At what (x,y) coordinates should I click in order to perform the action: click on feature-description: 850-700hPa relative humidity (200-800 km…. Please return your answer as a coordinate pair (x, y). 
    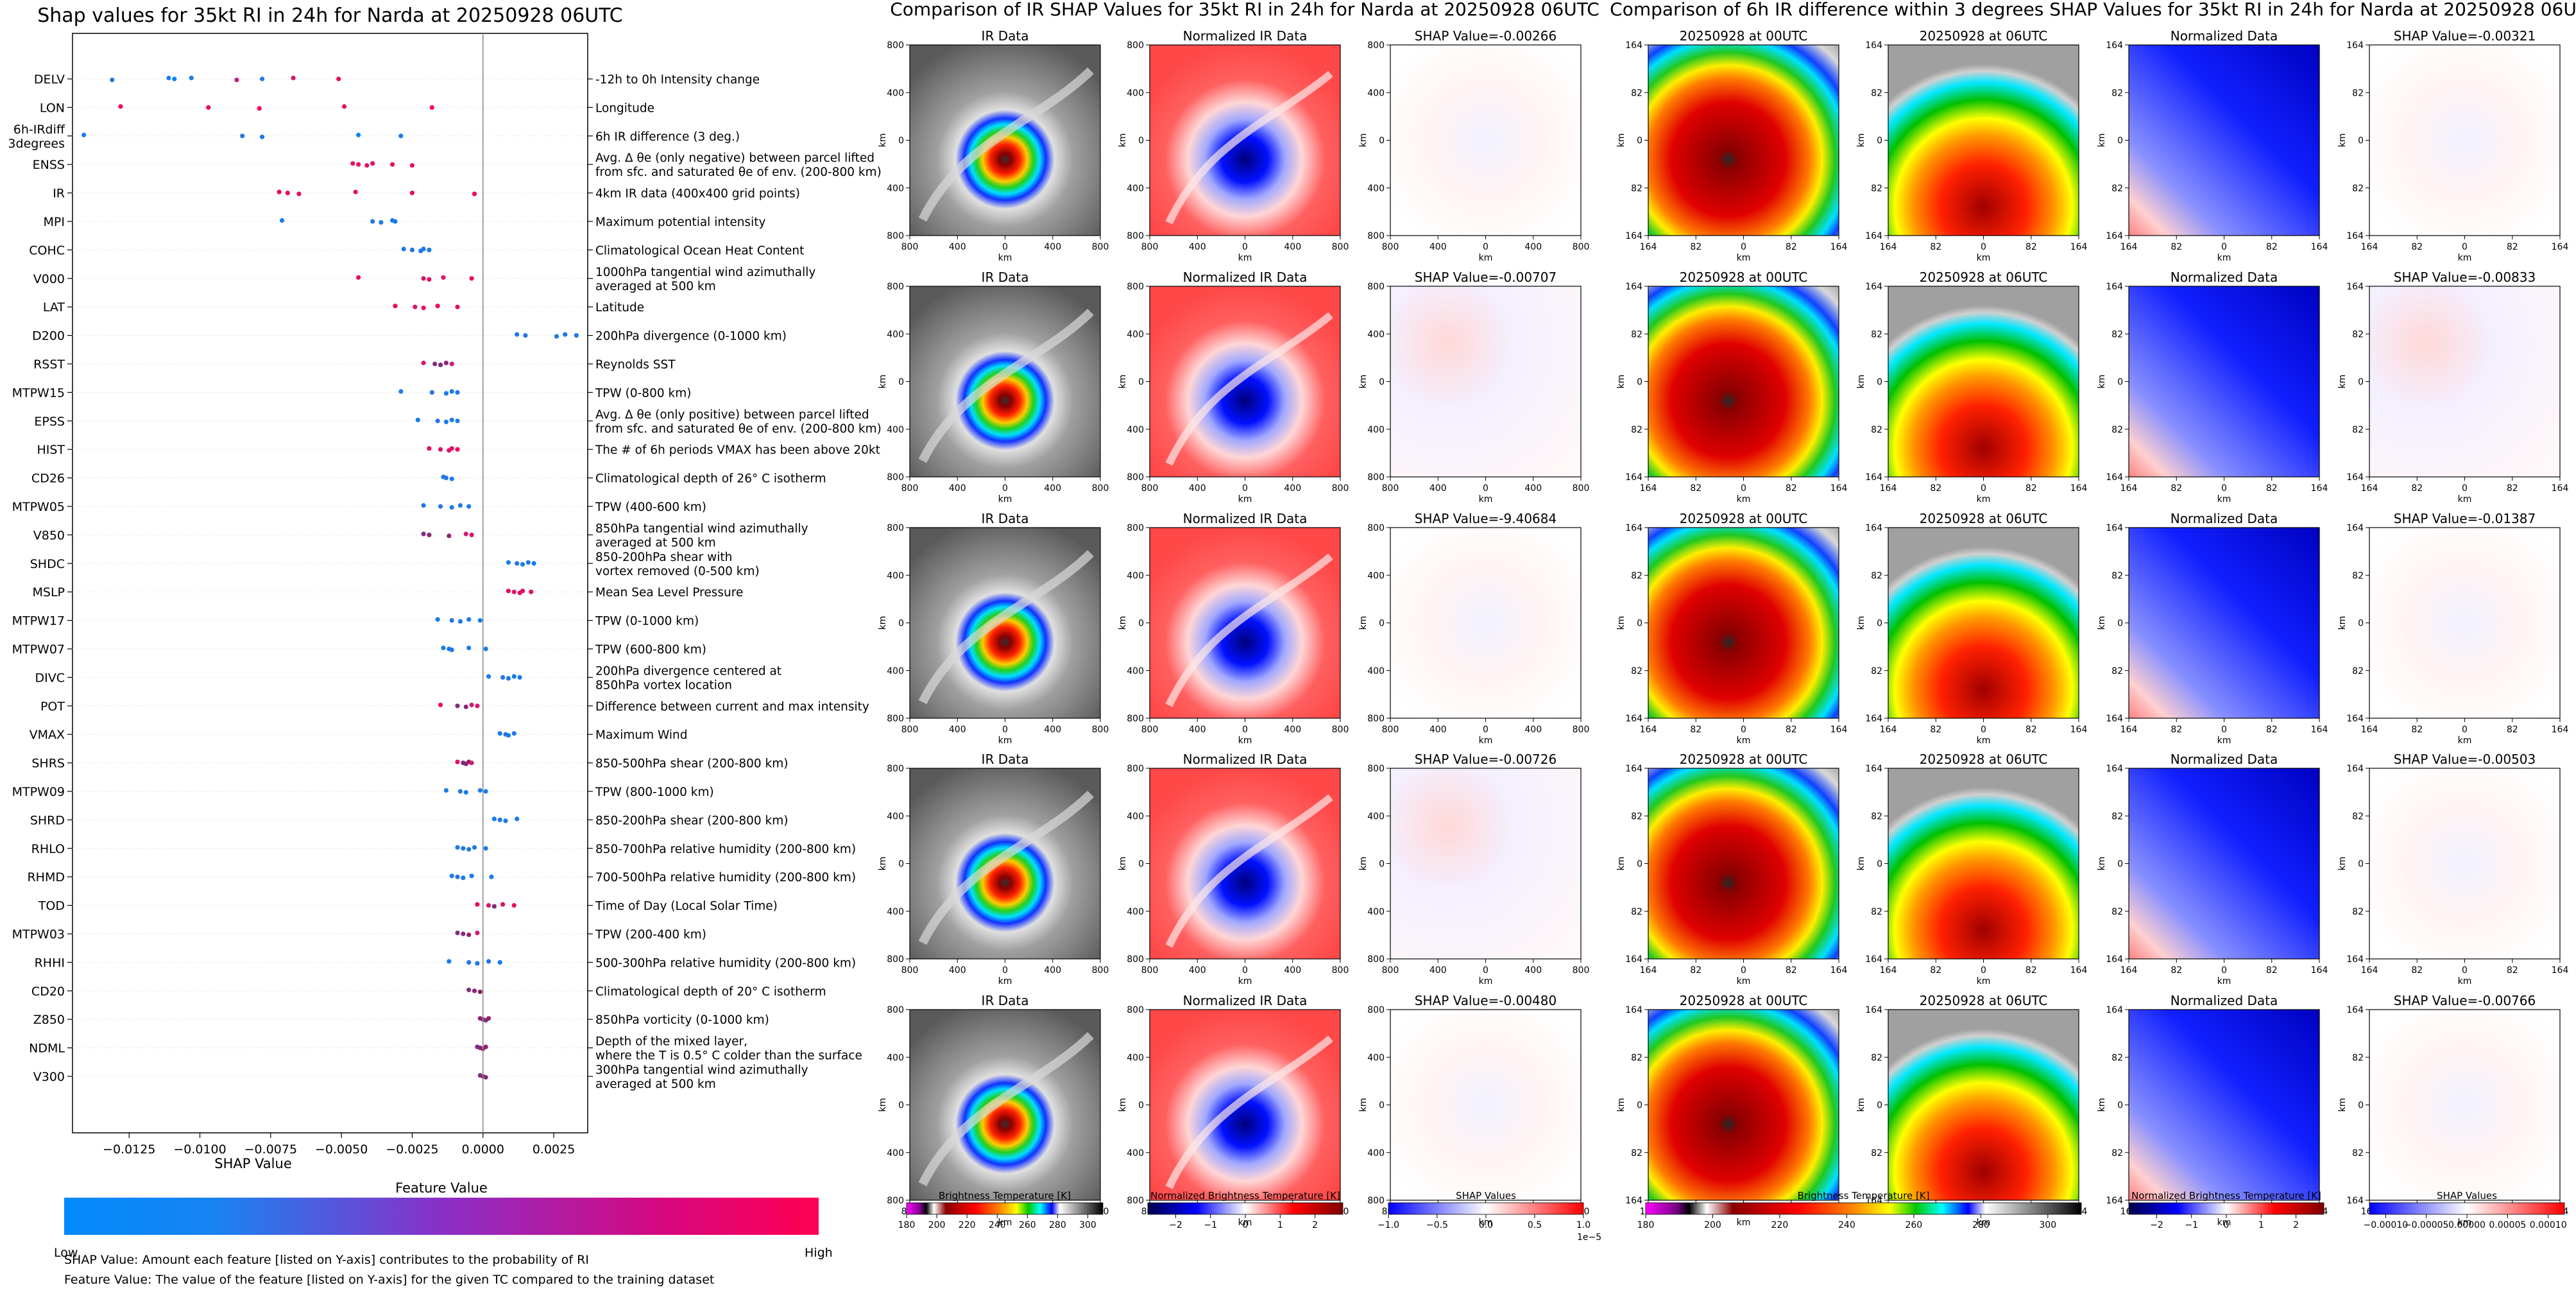
    Looking at the image, I should click on (725, 849).